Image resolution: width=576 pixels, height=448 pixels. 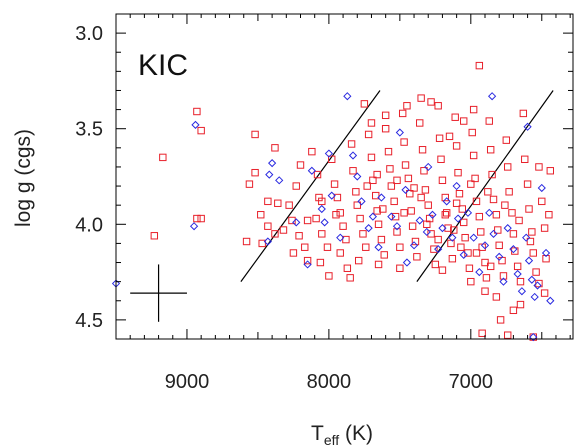 What do you see at coordinates (89, 130) in the screenshot?
I see `y-tick-label: 3.5` at bounding box center [89, 130].